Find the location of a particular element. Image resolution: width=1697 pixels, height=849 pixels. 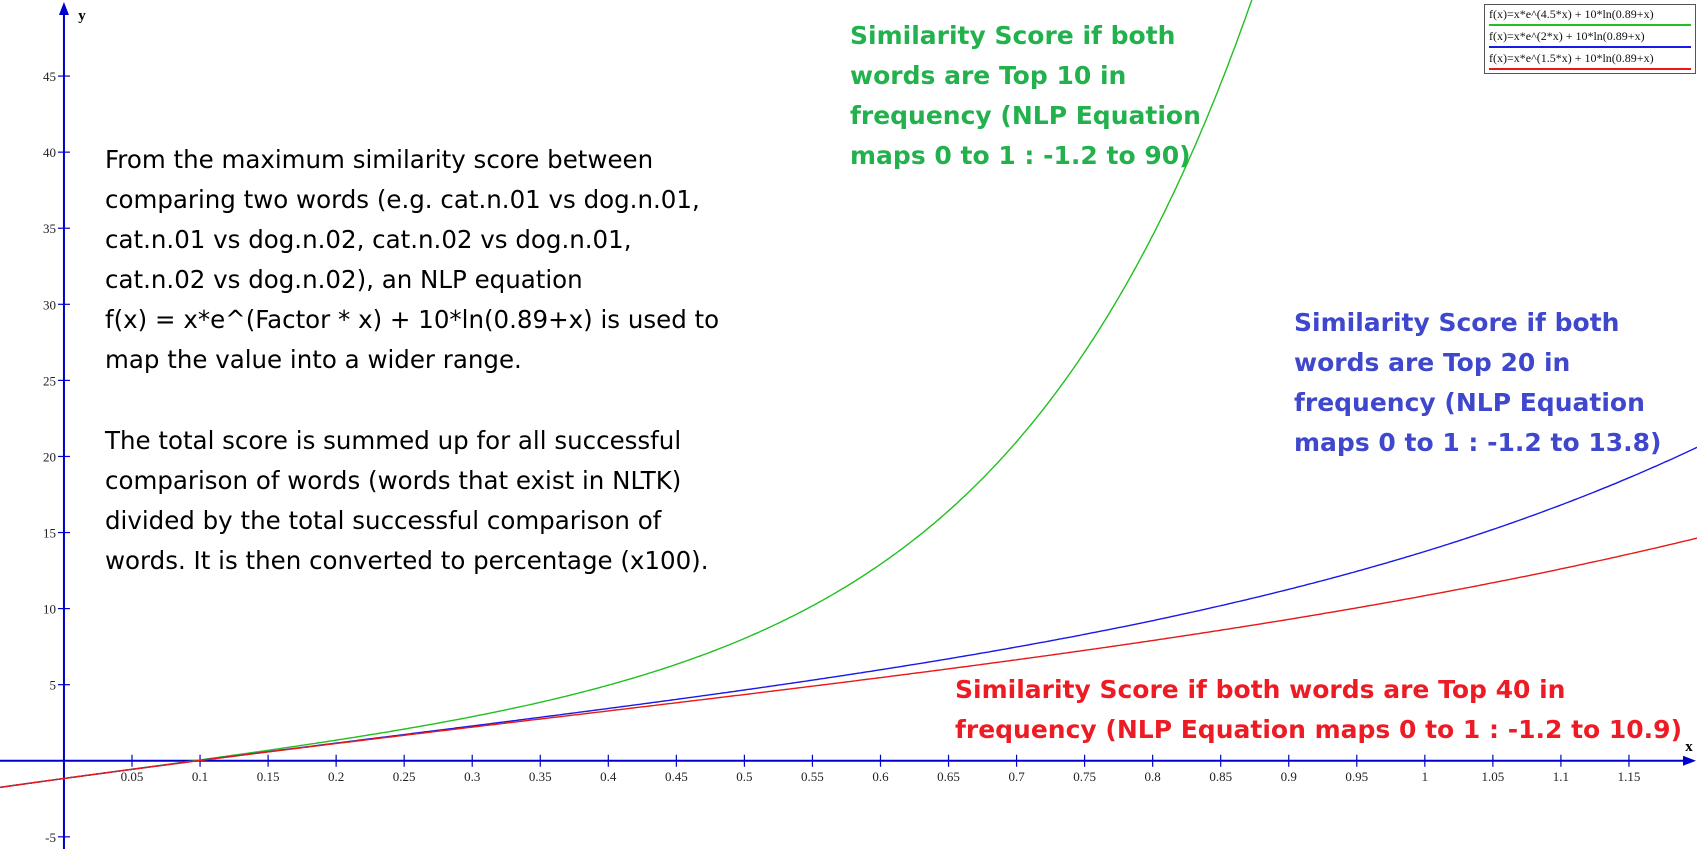

x-tick-label: 0.85 is located at coordinates (1220, 776).